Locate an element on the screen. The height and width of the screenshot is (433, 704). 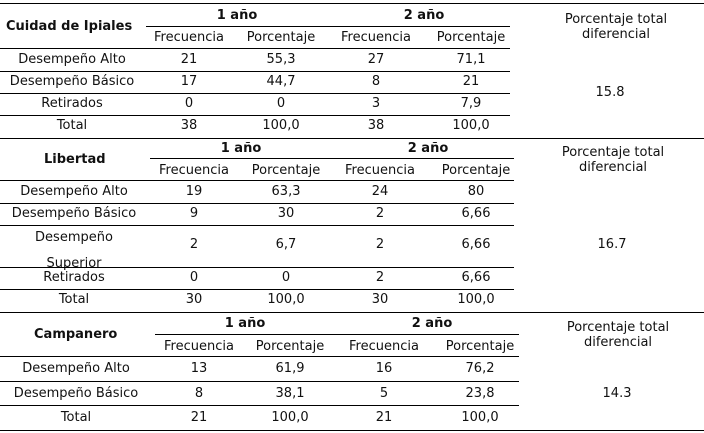
pct-2: 21 is located at coordinates (471, 81).